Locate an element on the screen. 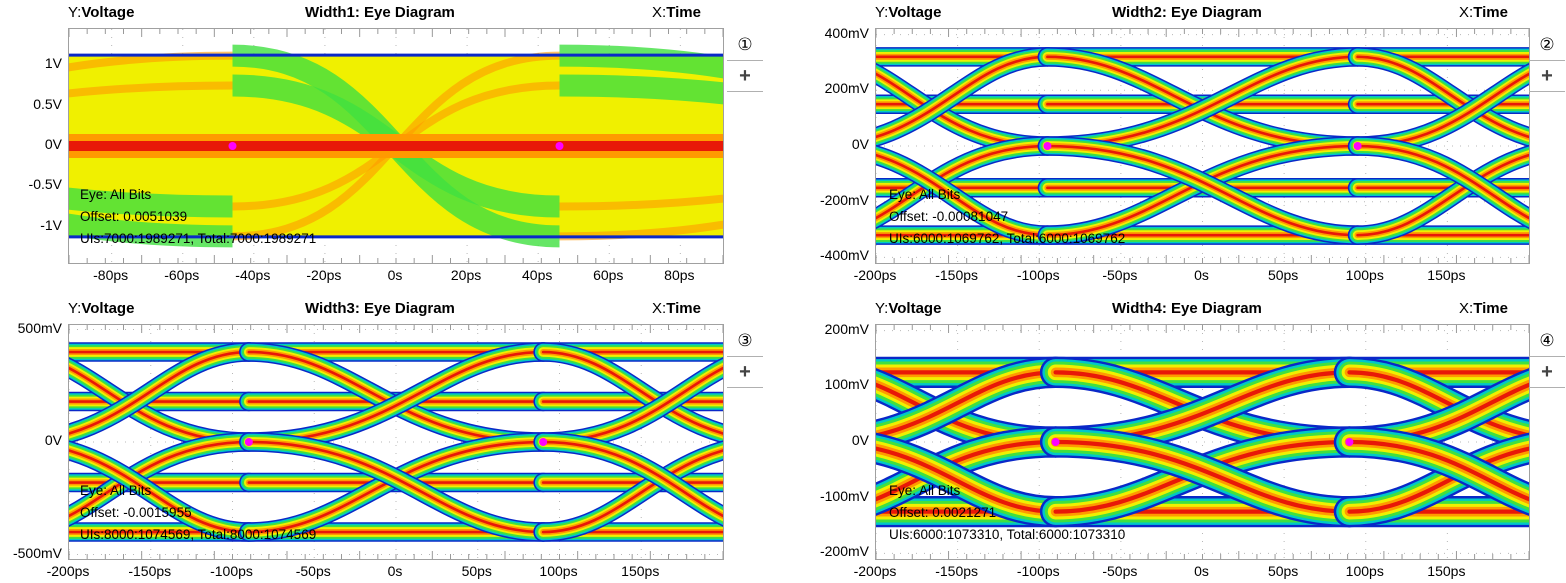 The width and height of the screenshot is (1566, 583). x-tick-label: 40ps is located at coordinates (537, 275).